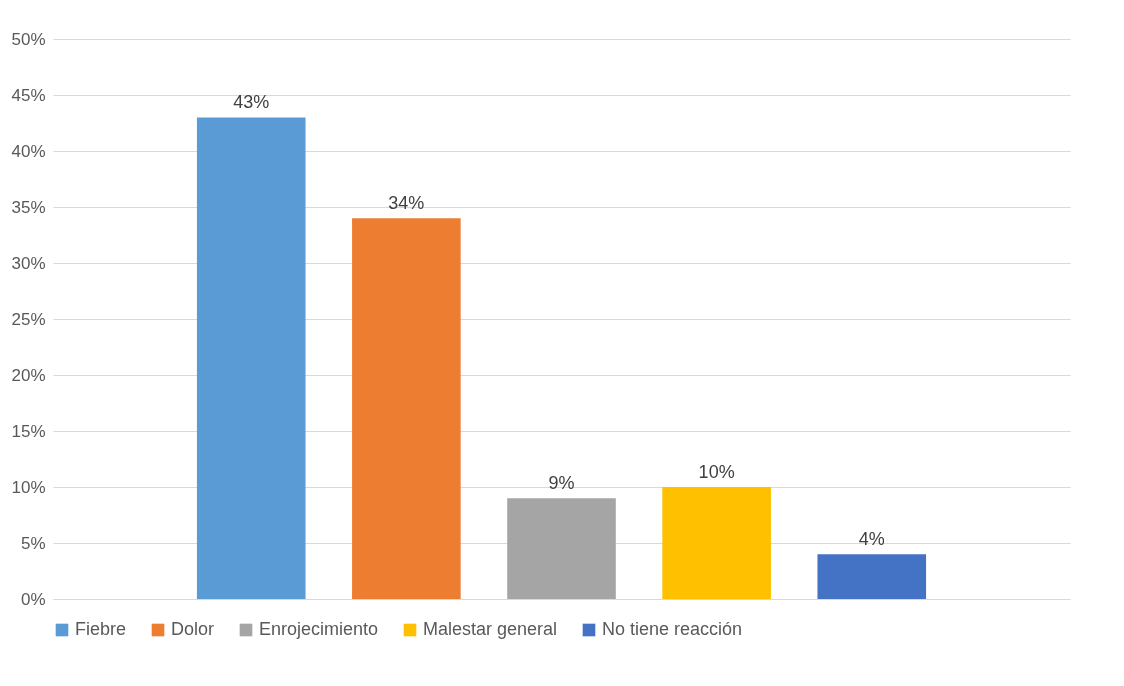 The height and width of the screenshot is (686, 1124). Describe the element at coordinates (193, 629) in the screenshot. I see `legend-label: Dolor` at that location.